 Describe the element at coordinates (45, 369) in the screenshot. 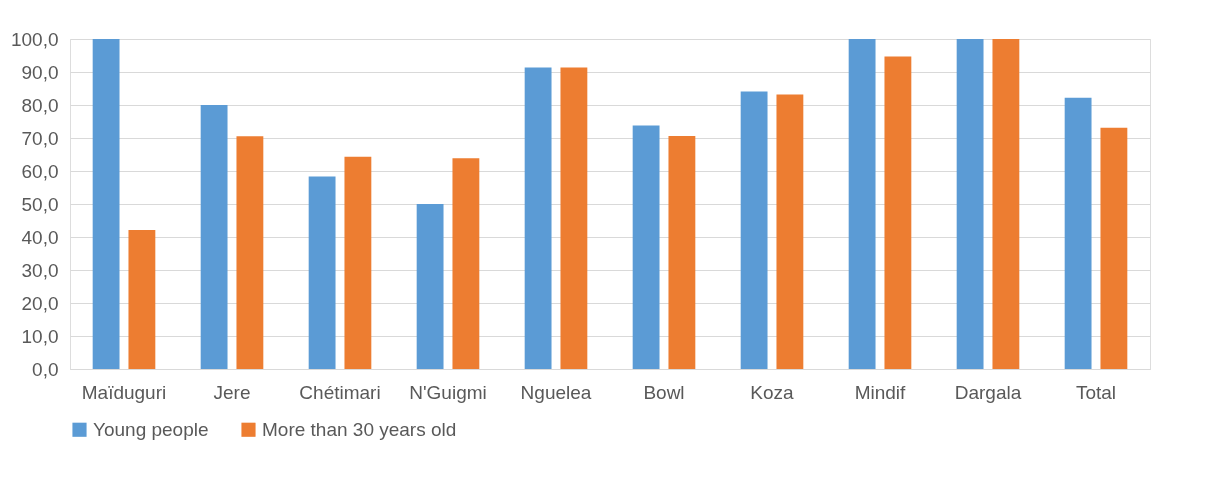

I see `y-tick-label: 0,0` at that location.